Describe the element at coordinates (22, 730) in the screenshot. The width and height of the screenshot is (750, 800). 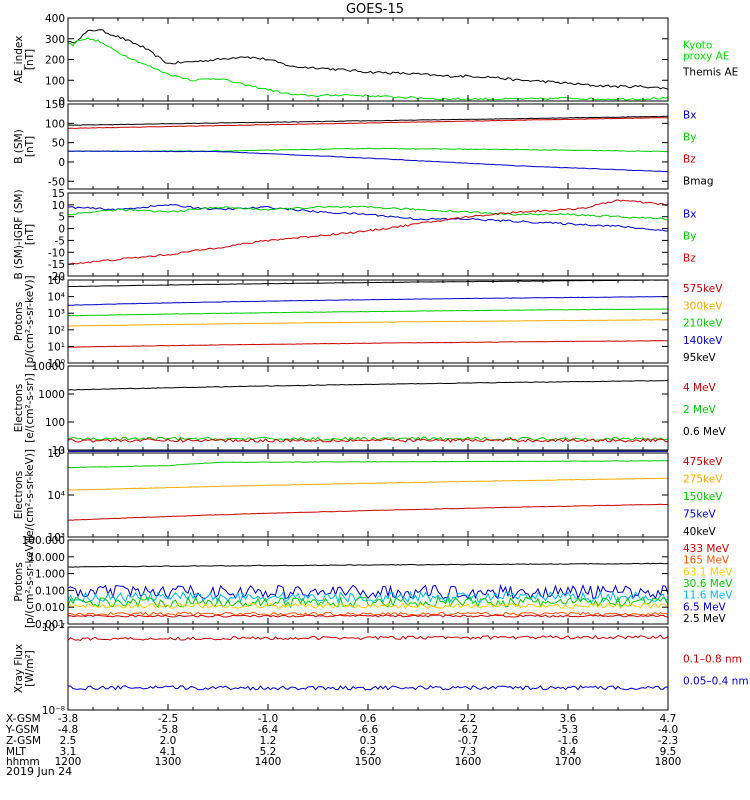
I see `x-row-label: Y-GSM` at that location.